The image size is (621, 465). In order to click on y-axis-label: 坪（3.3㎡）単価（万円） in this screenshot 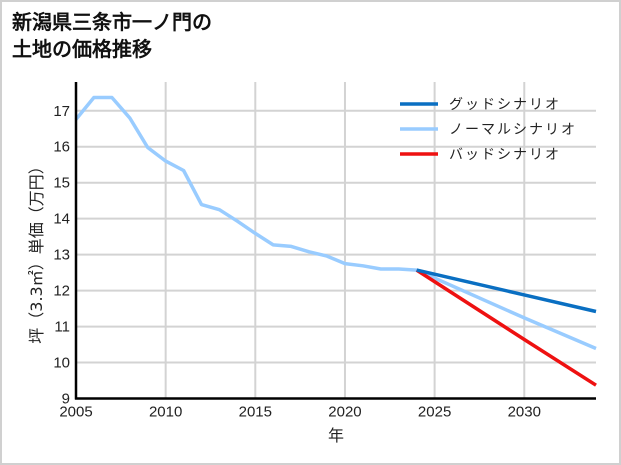, I will do `click(36, 250)`.